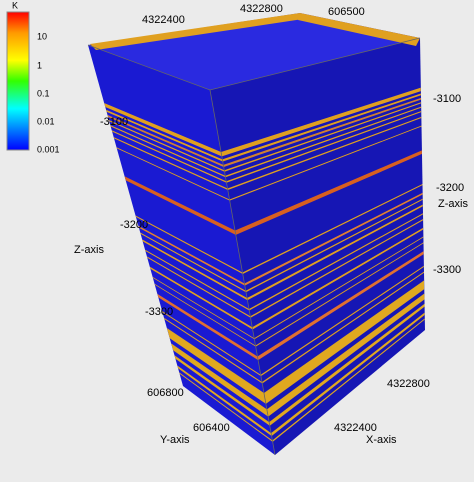 The width and height of the screenshot is (474, 482). Describe the element at coordinates (18, 81) in the screenshot. I see `colorbar` at that location.